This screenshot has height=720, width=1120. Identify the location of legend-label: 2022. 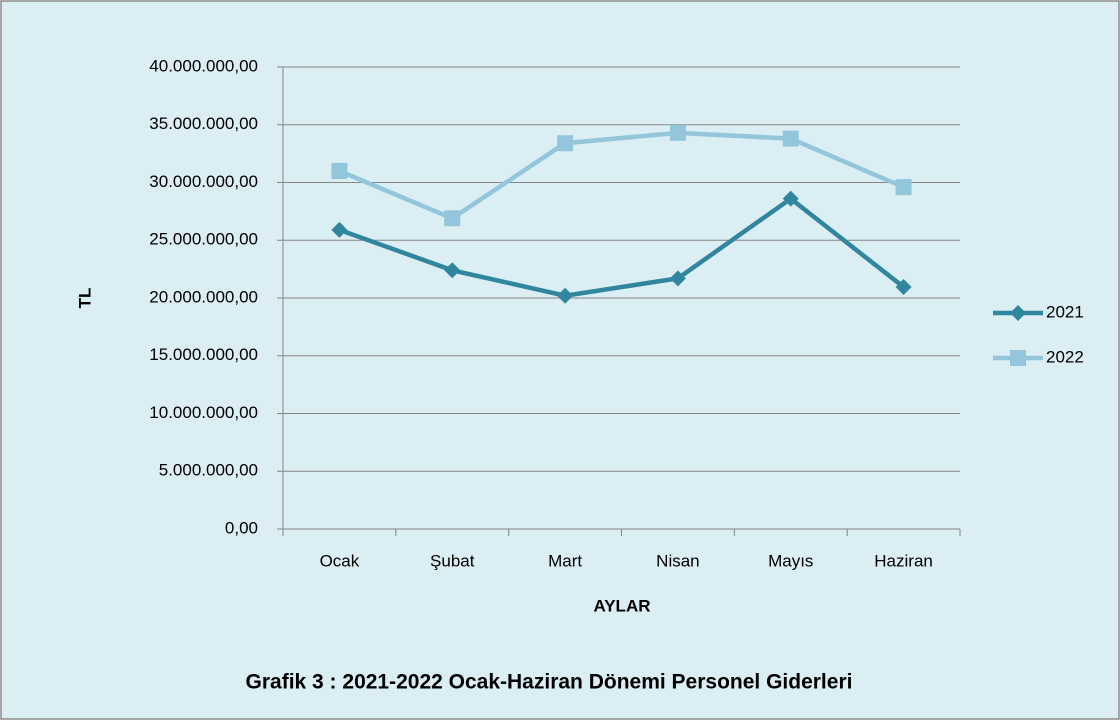
(1065, 356).